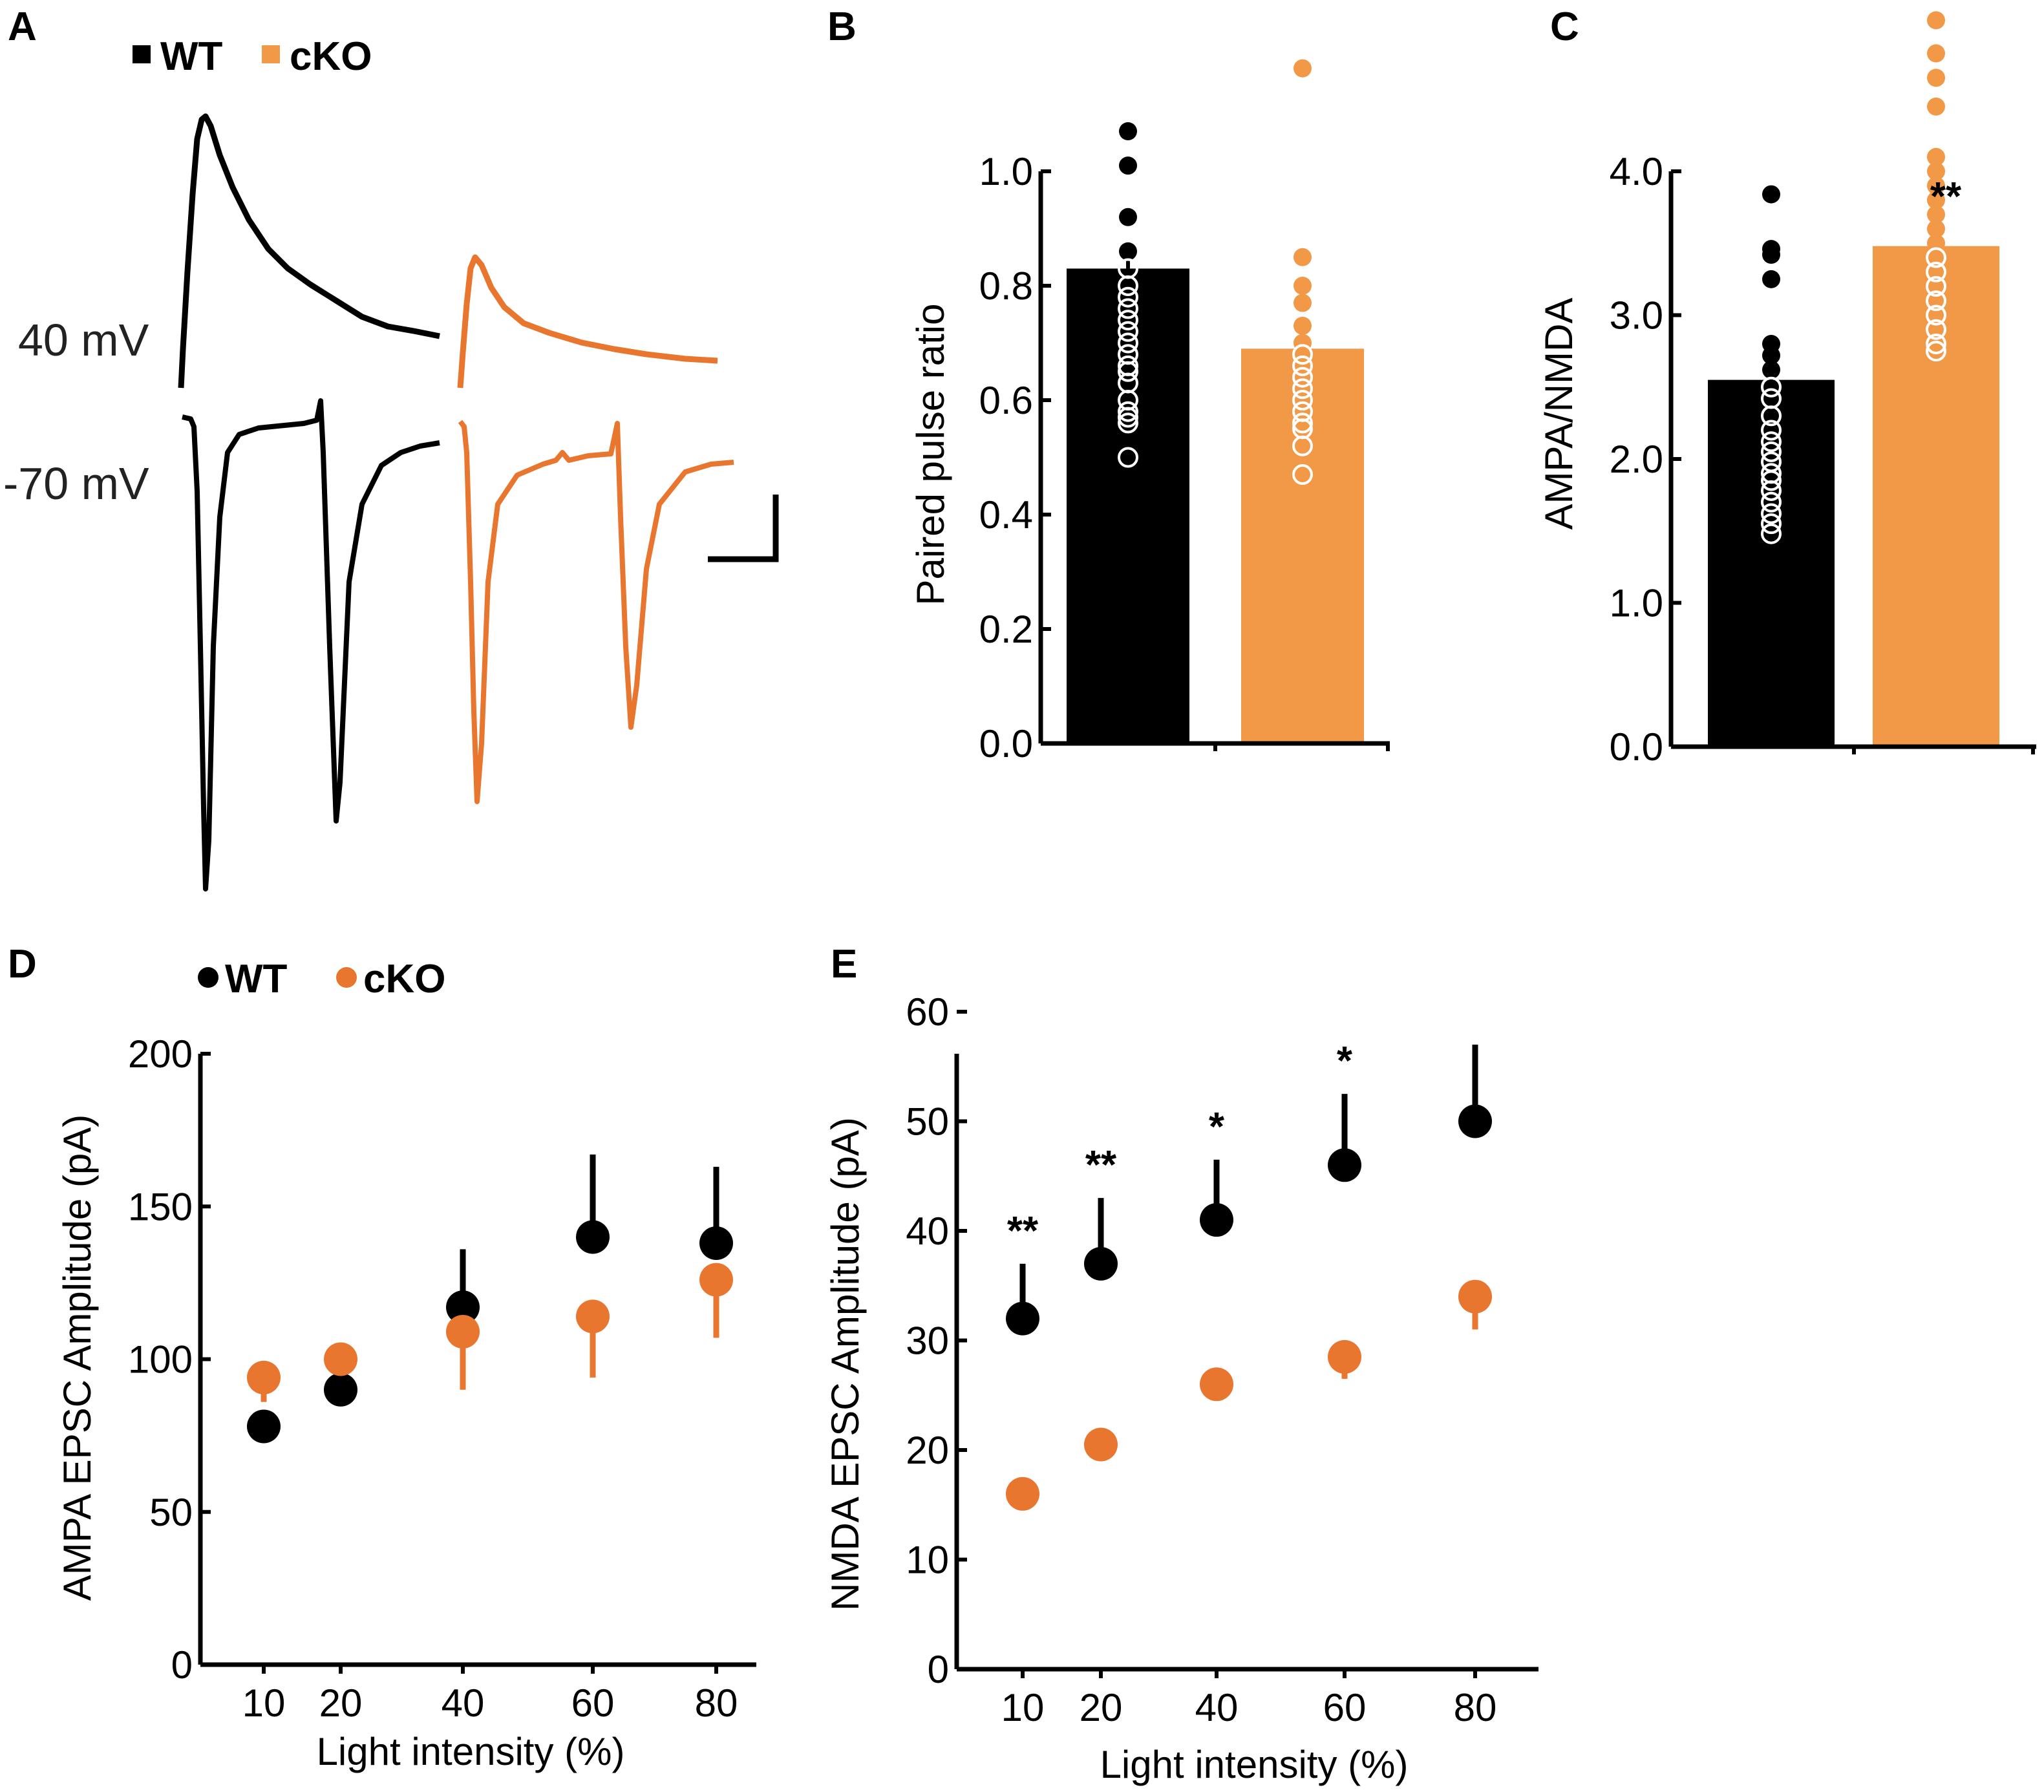 This screenshot has width=2044, height=1792. What do you see at coordinates (1345, 1061) in the screenshot?
I see `panel-e-significance: *` at bounding box center [1345, 1061].